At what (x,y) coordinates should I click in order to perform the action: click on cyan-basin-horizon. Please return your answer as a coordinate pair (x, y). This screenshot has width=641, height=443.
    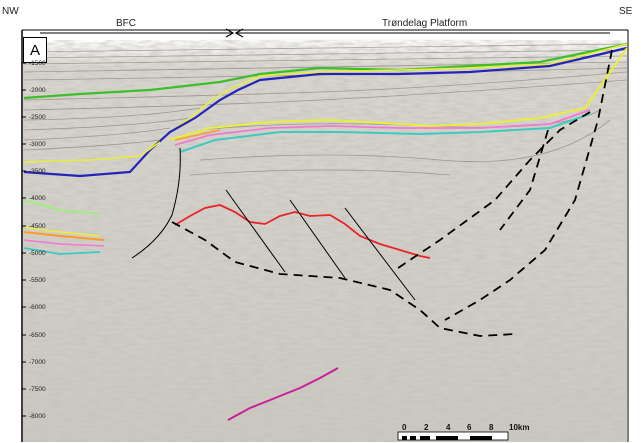
    Looking at the image, I should click on (62, 251).